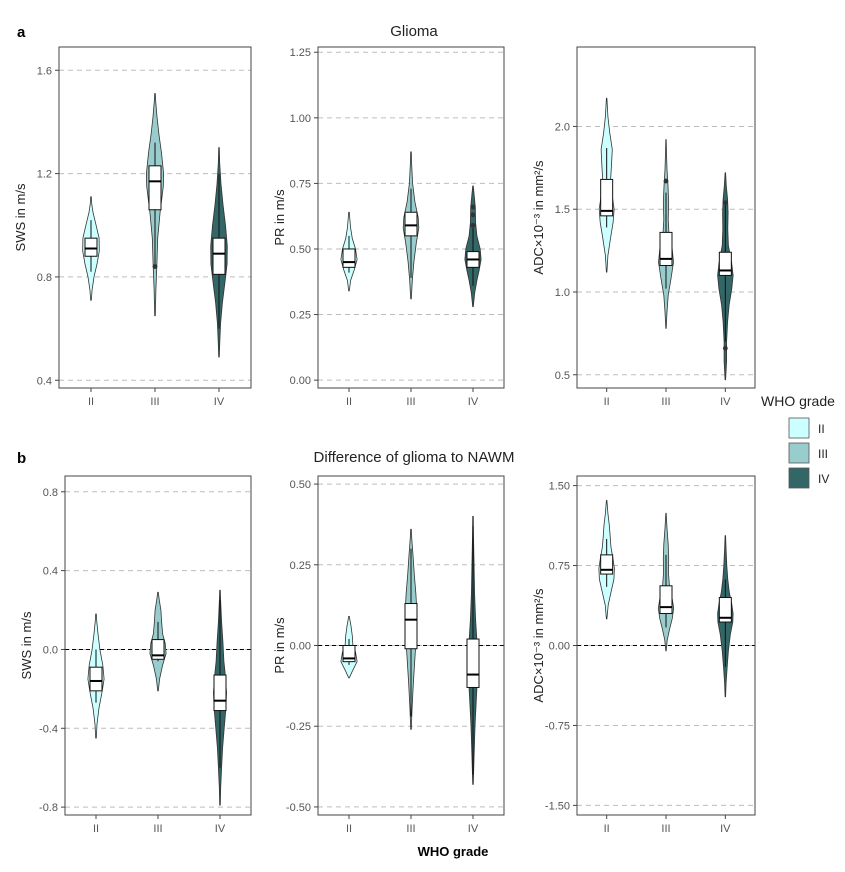  What do you see at coordinates (50, 650) in the screenshot?
I see `panel-b-sws-ytick-label-2: 0.0` at bounding box center [50, 650].